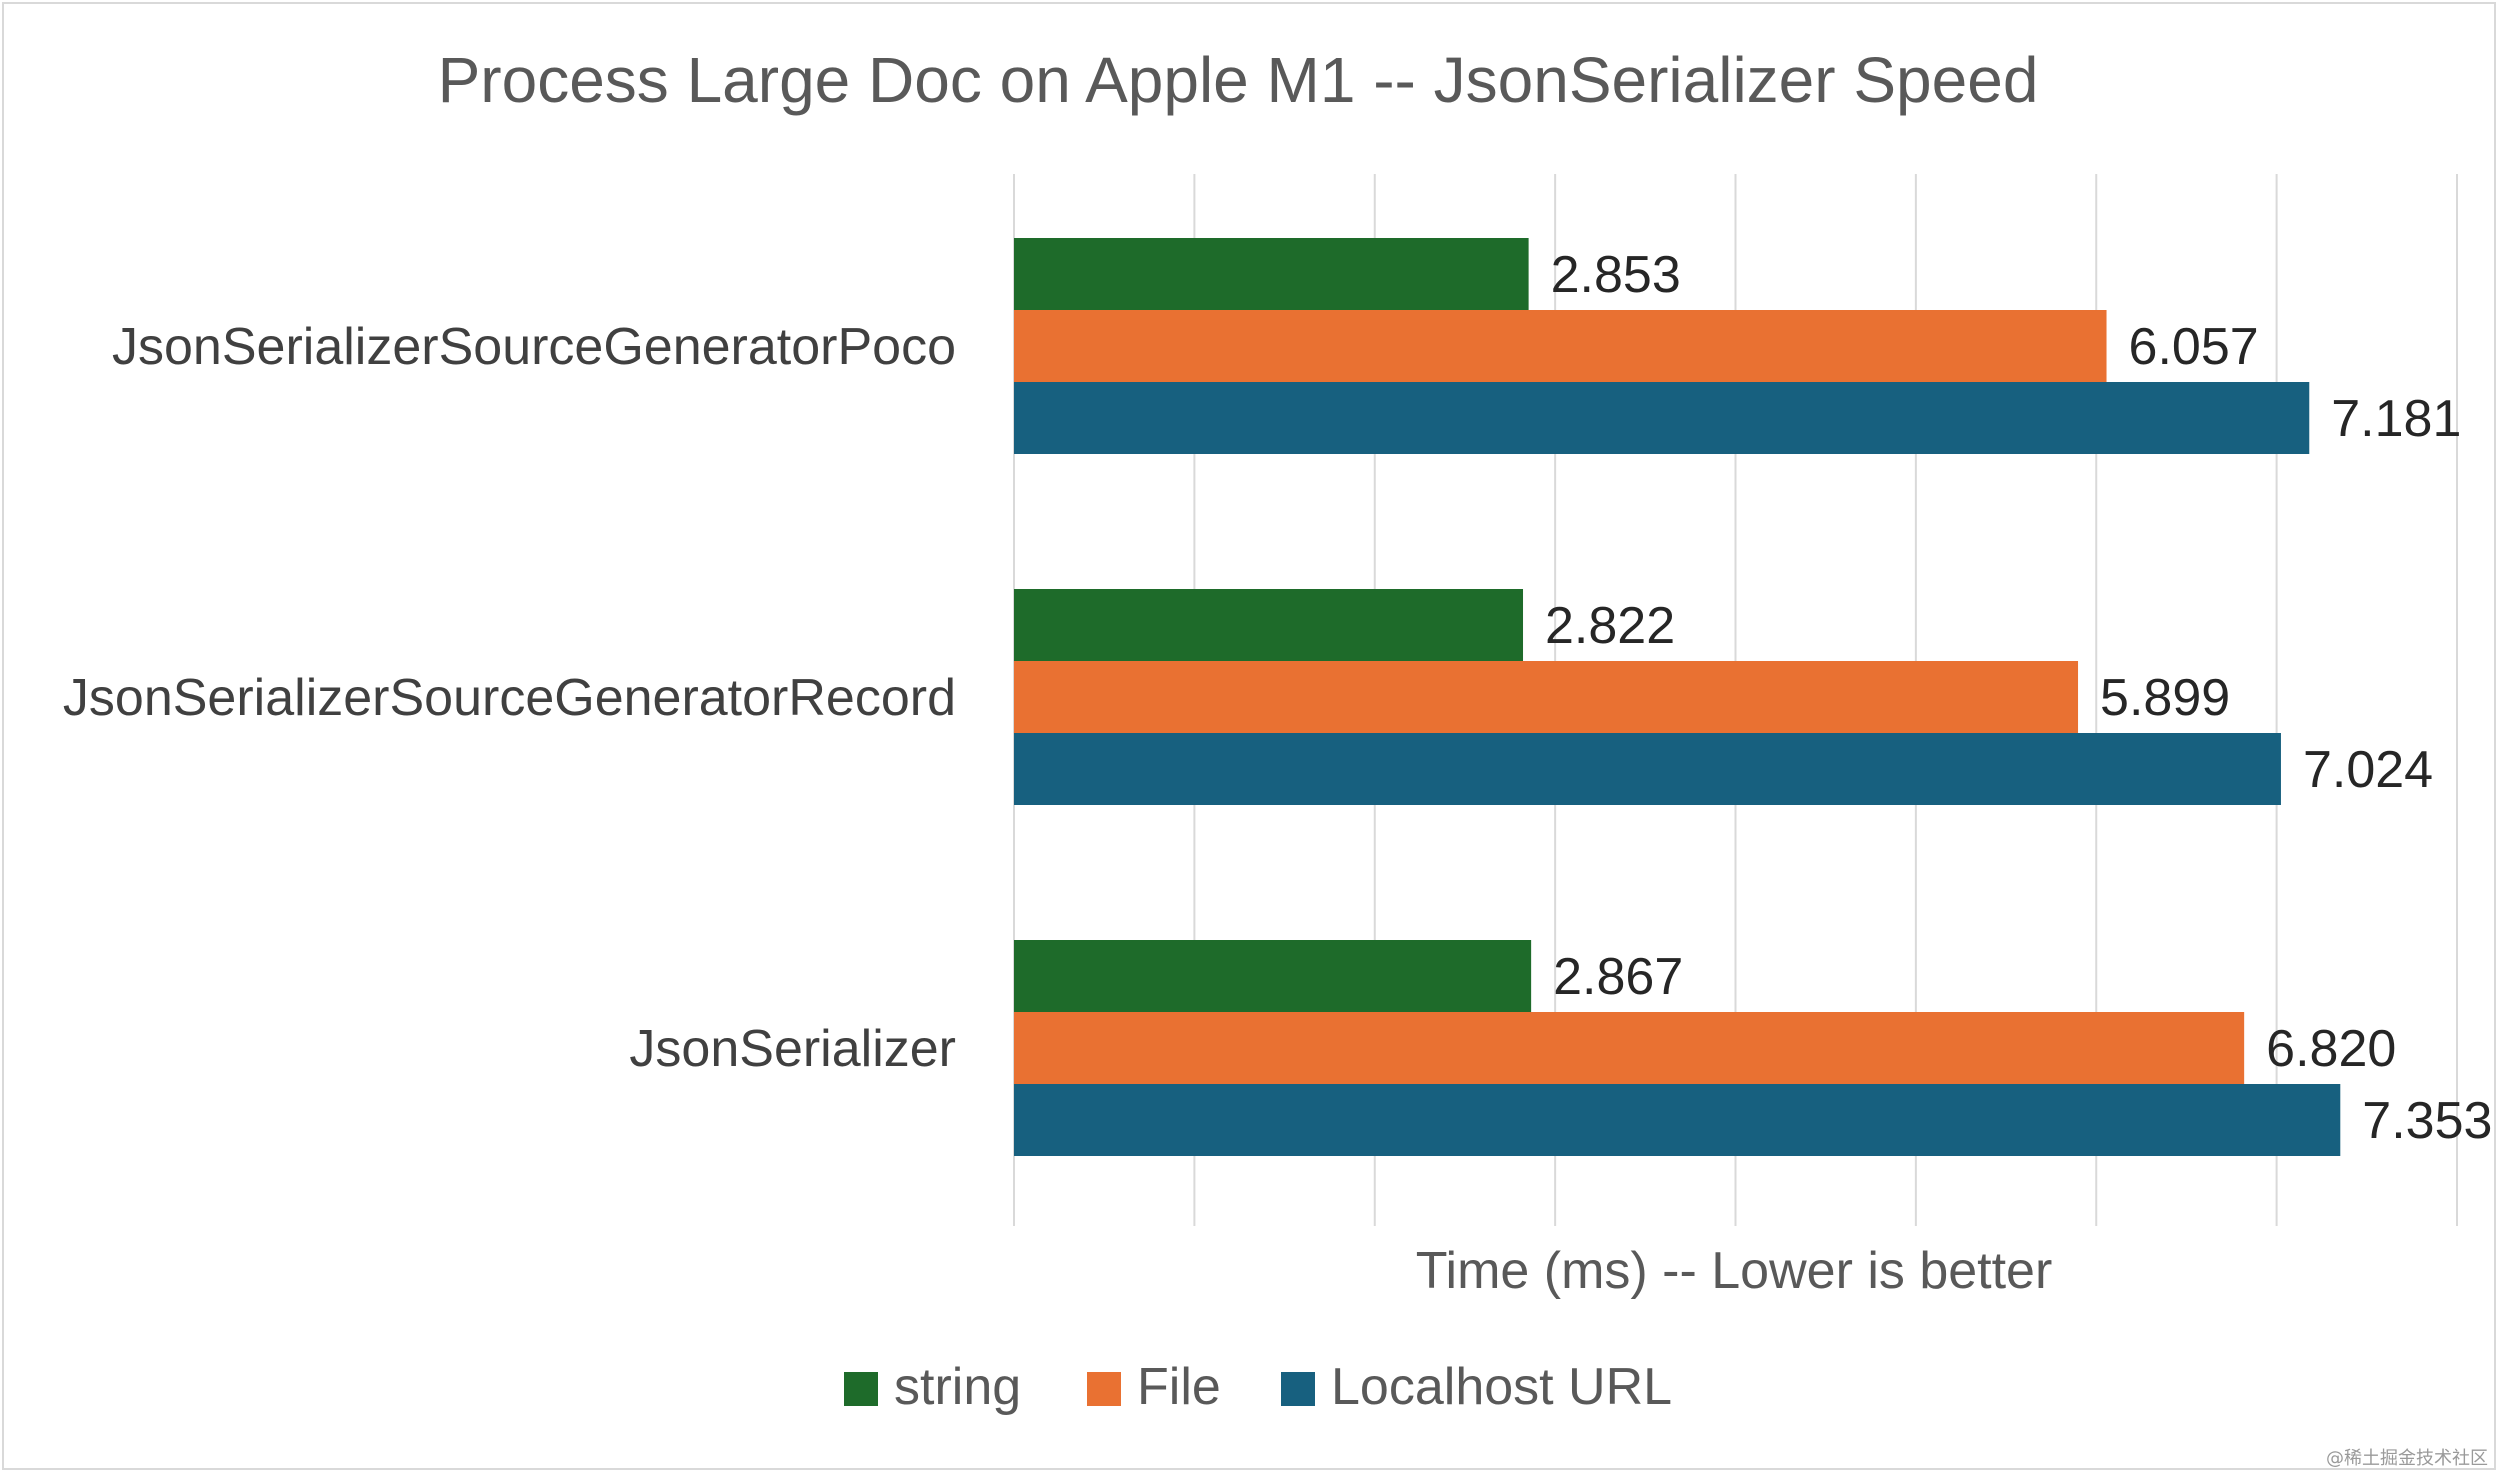  Describe the element at coordinates (2407, 1458) in the screenshot. I see `watermark: @稀土掘金技术社区` at that location.